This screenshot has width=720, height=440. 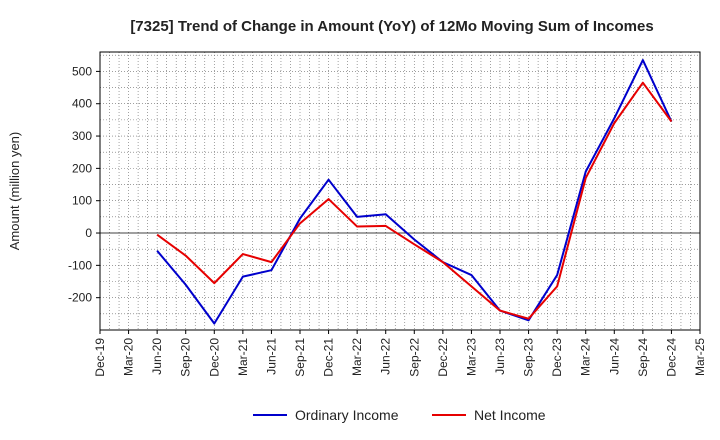 What do you see at coordinates (157, 356) in the screenshot?
I see `x-tick-label: Jun-20` at bounding box center [157, 356].